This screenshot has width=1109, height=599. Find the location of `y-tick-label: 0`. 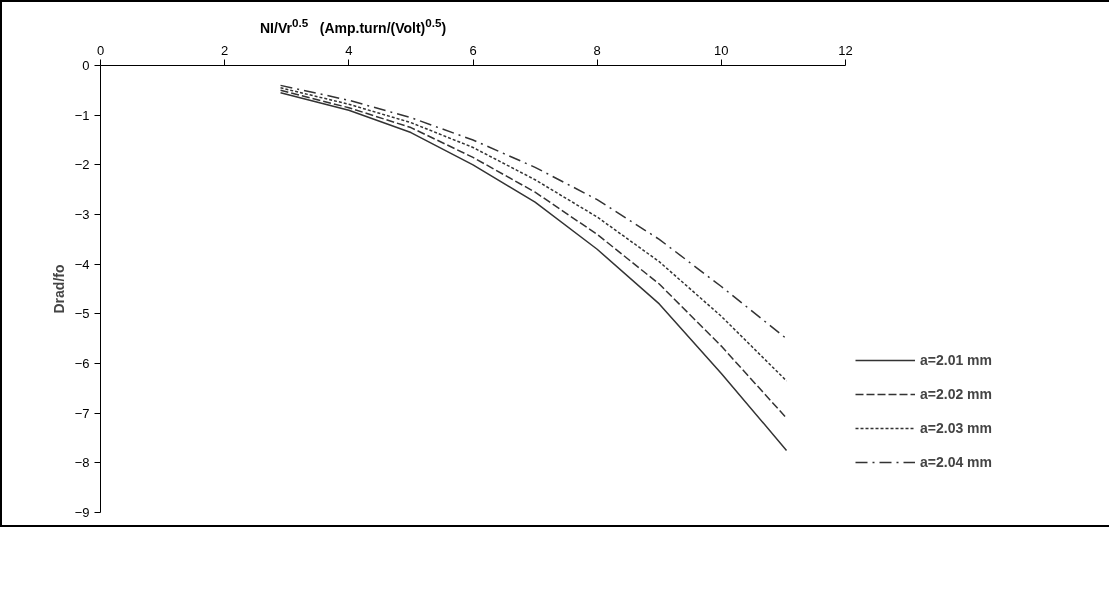

y-tick-label: 0 is located at coordinates (86, 65).